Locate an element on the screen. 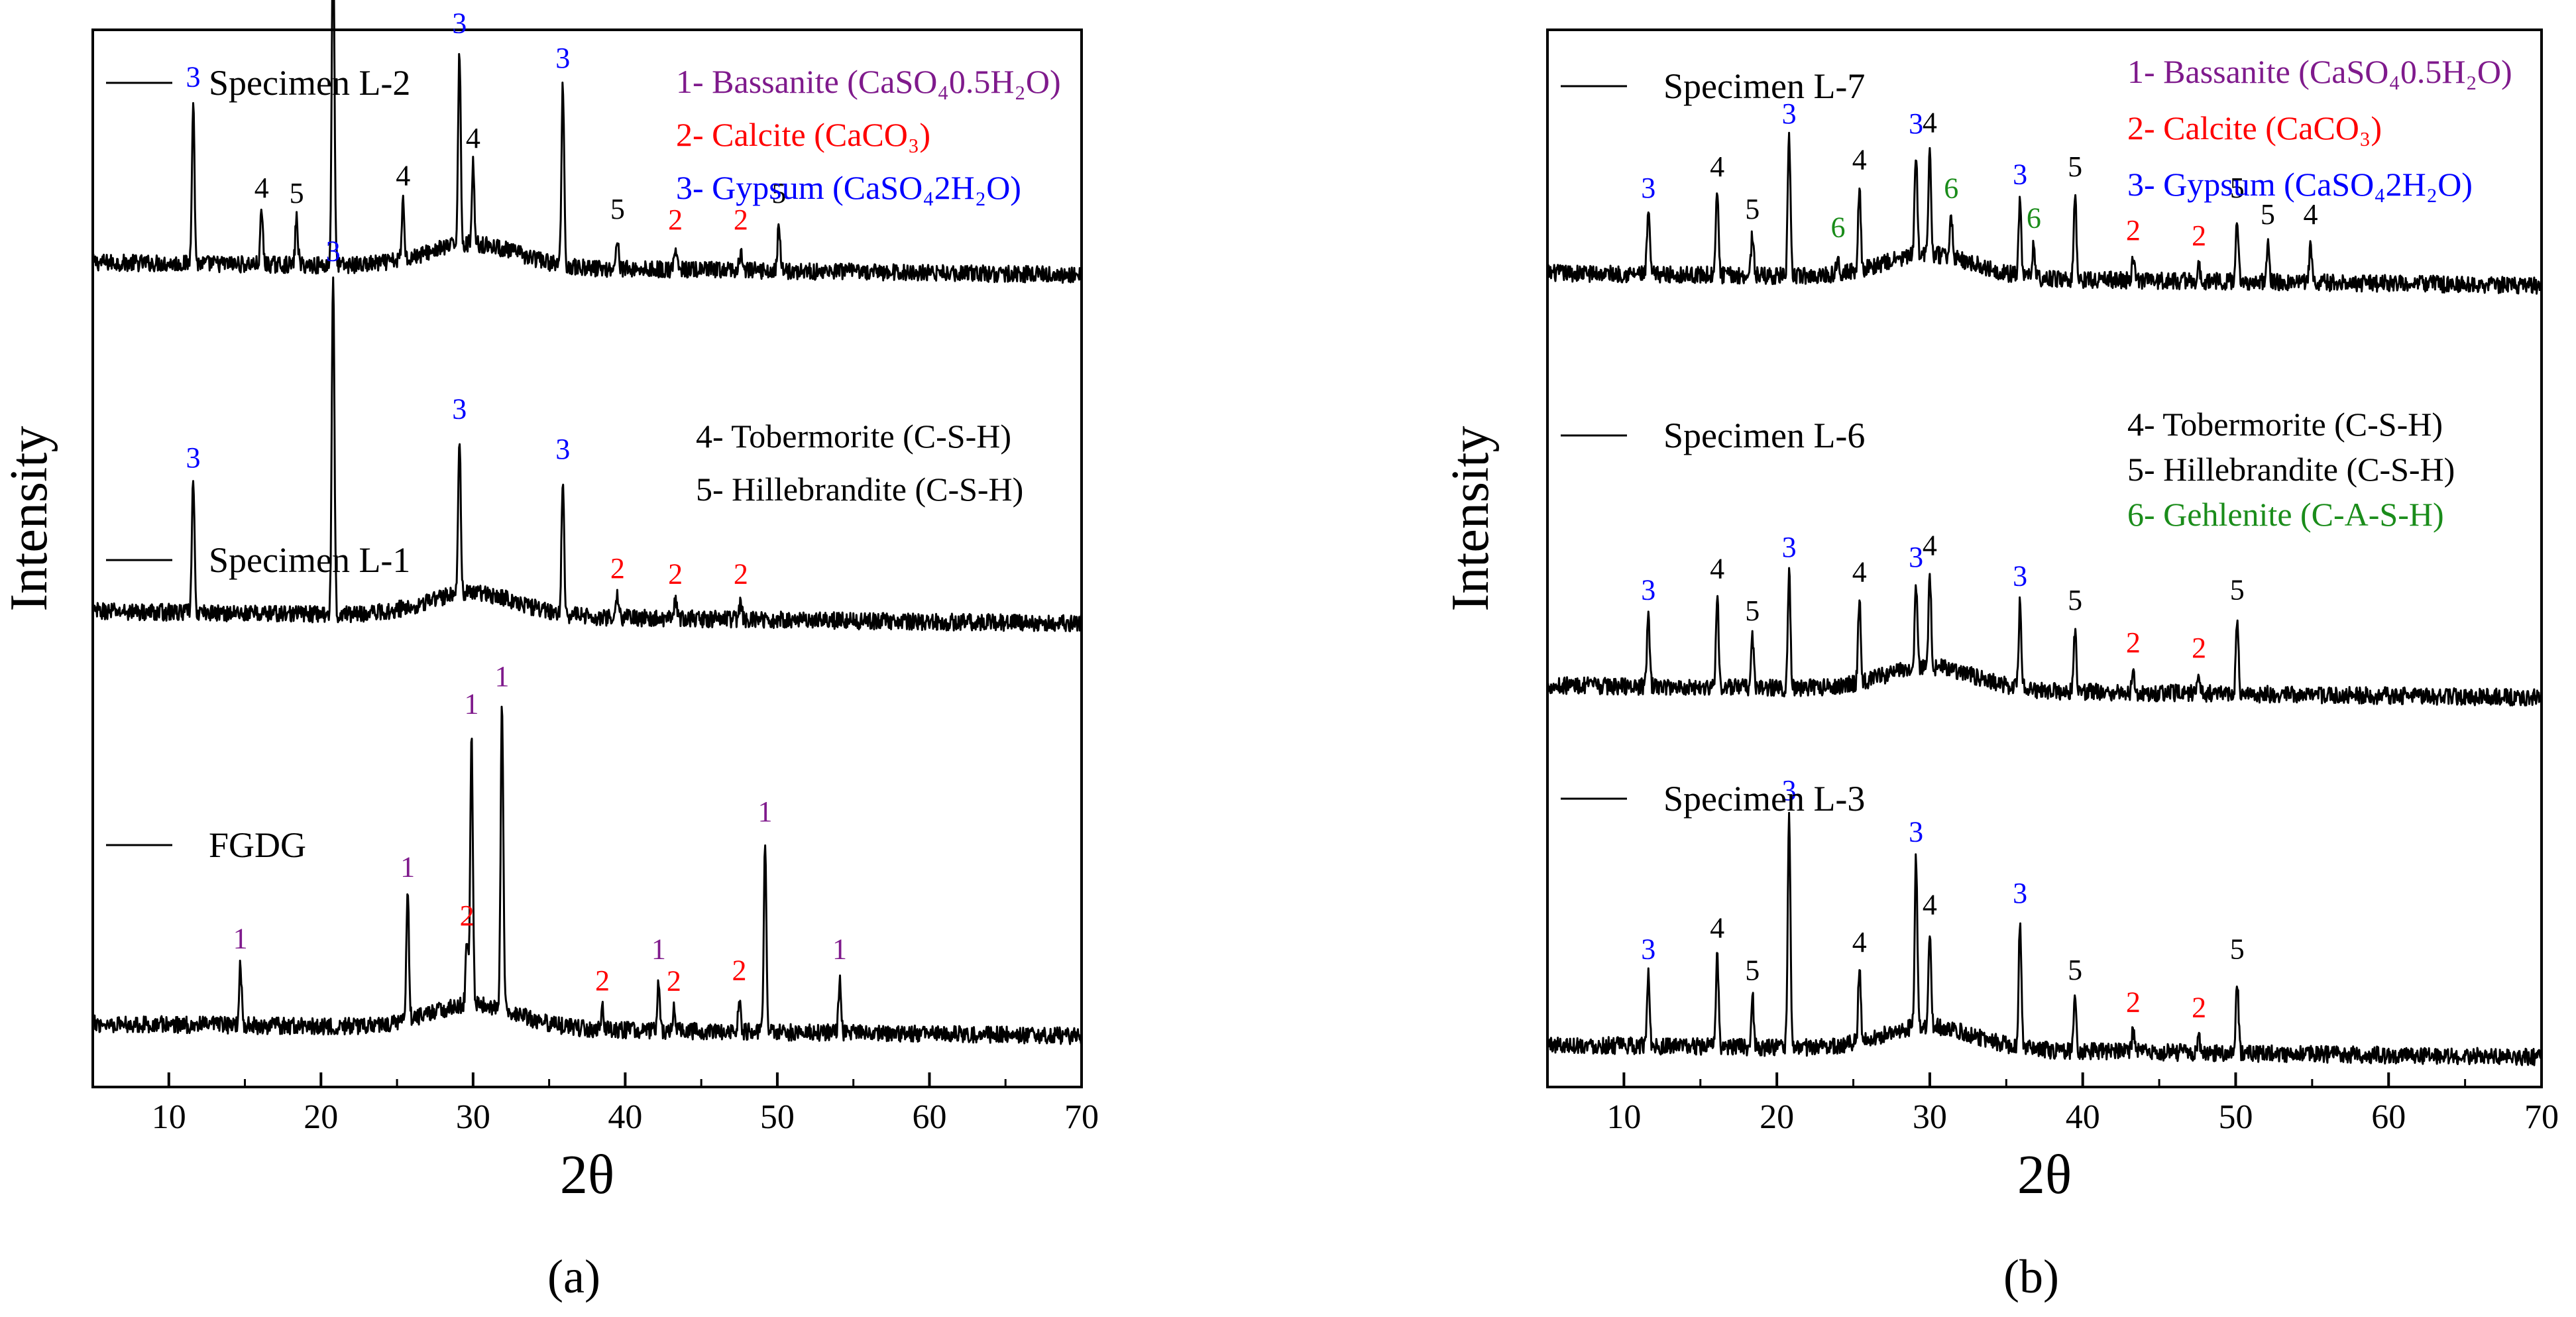 Image resolution: width=2576 pixels, height=1317 pixels. x-tick-label: 50 is located at coordinates (777, 1117).